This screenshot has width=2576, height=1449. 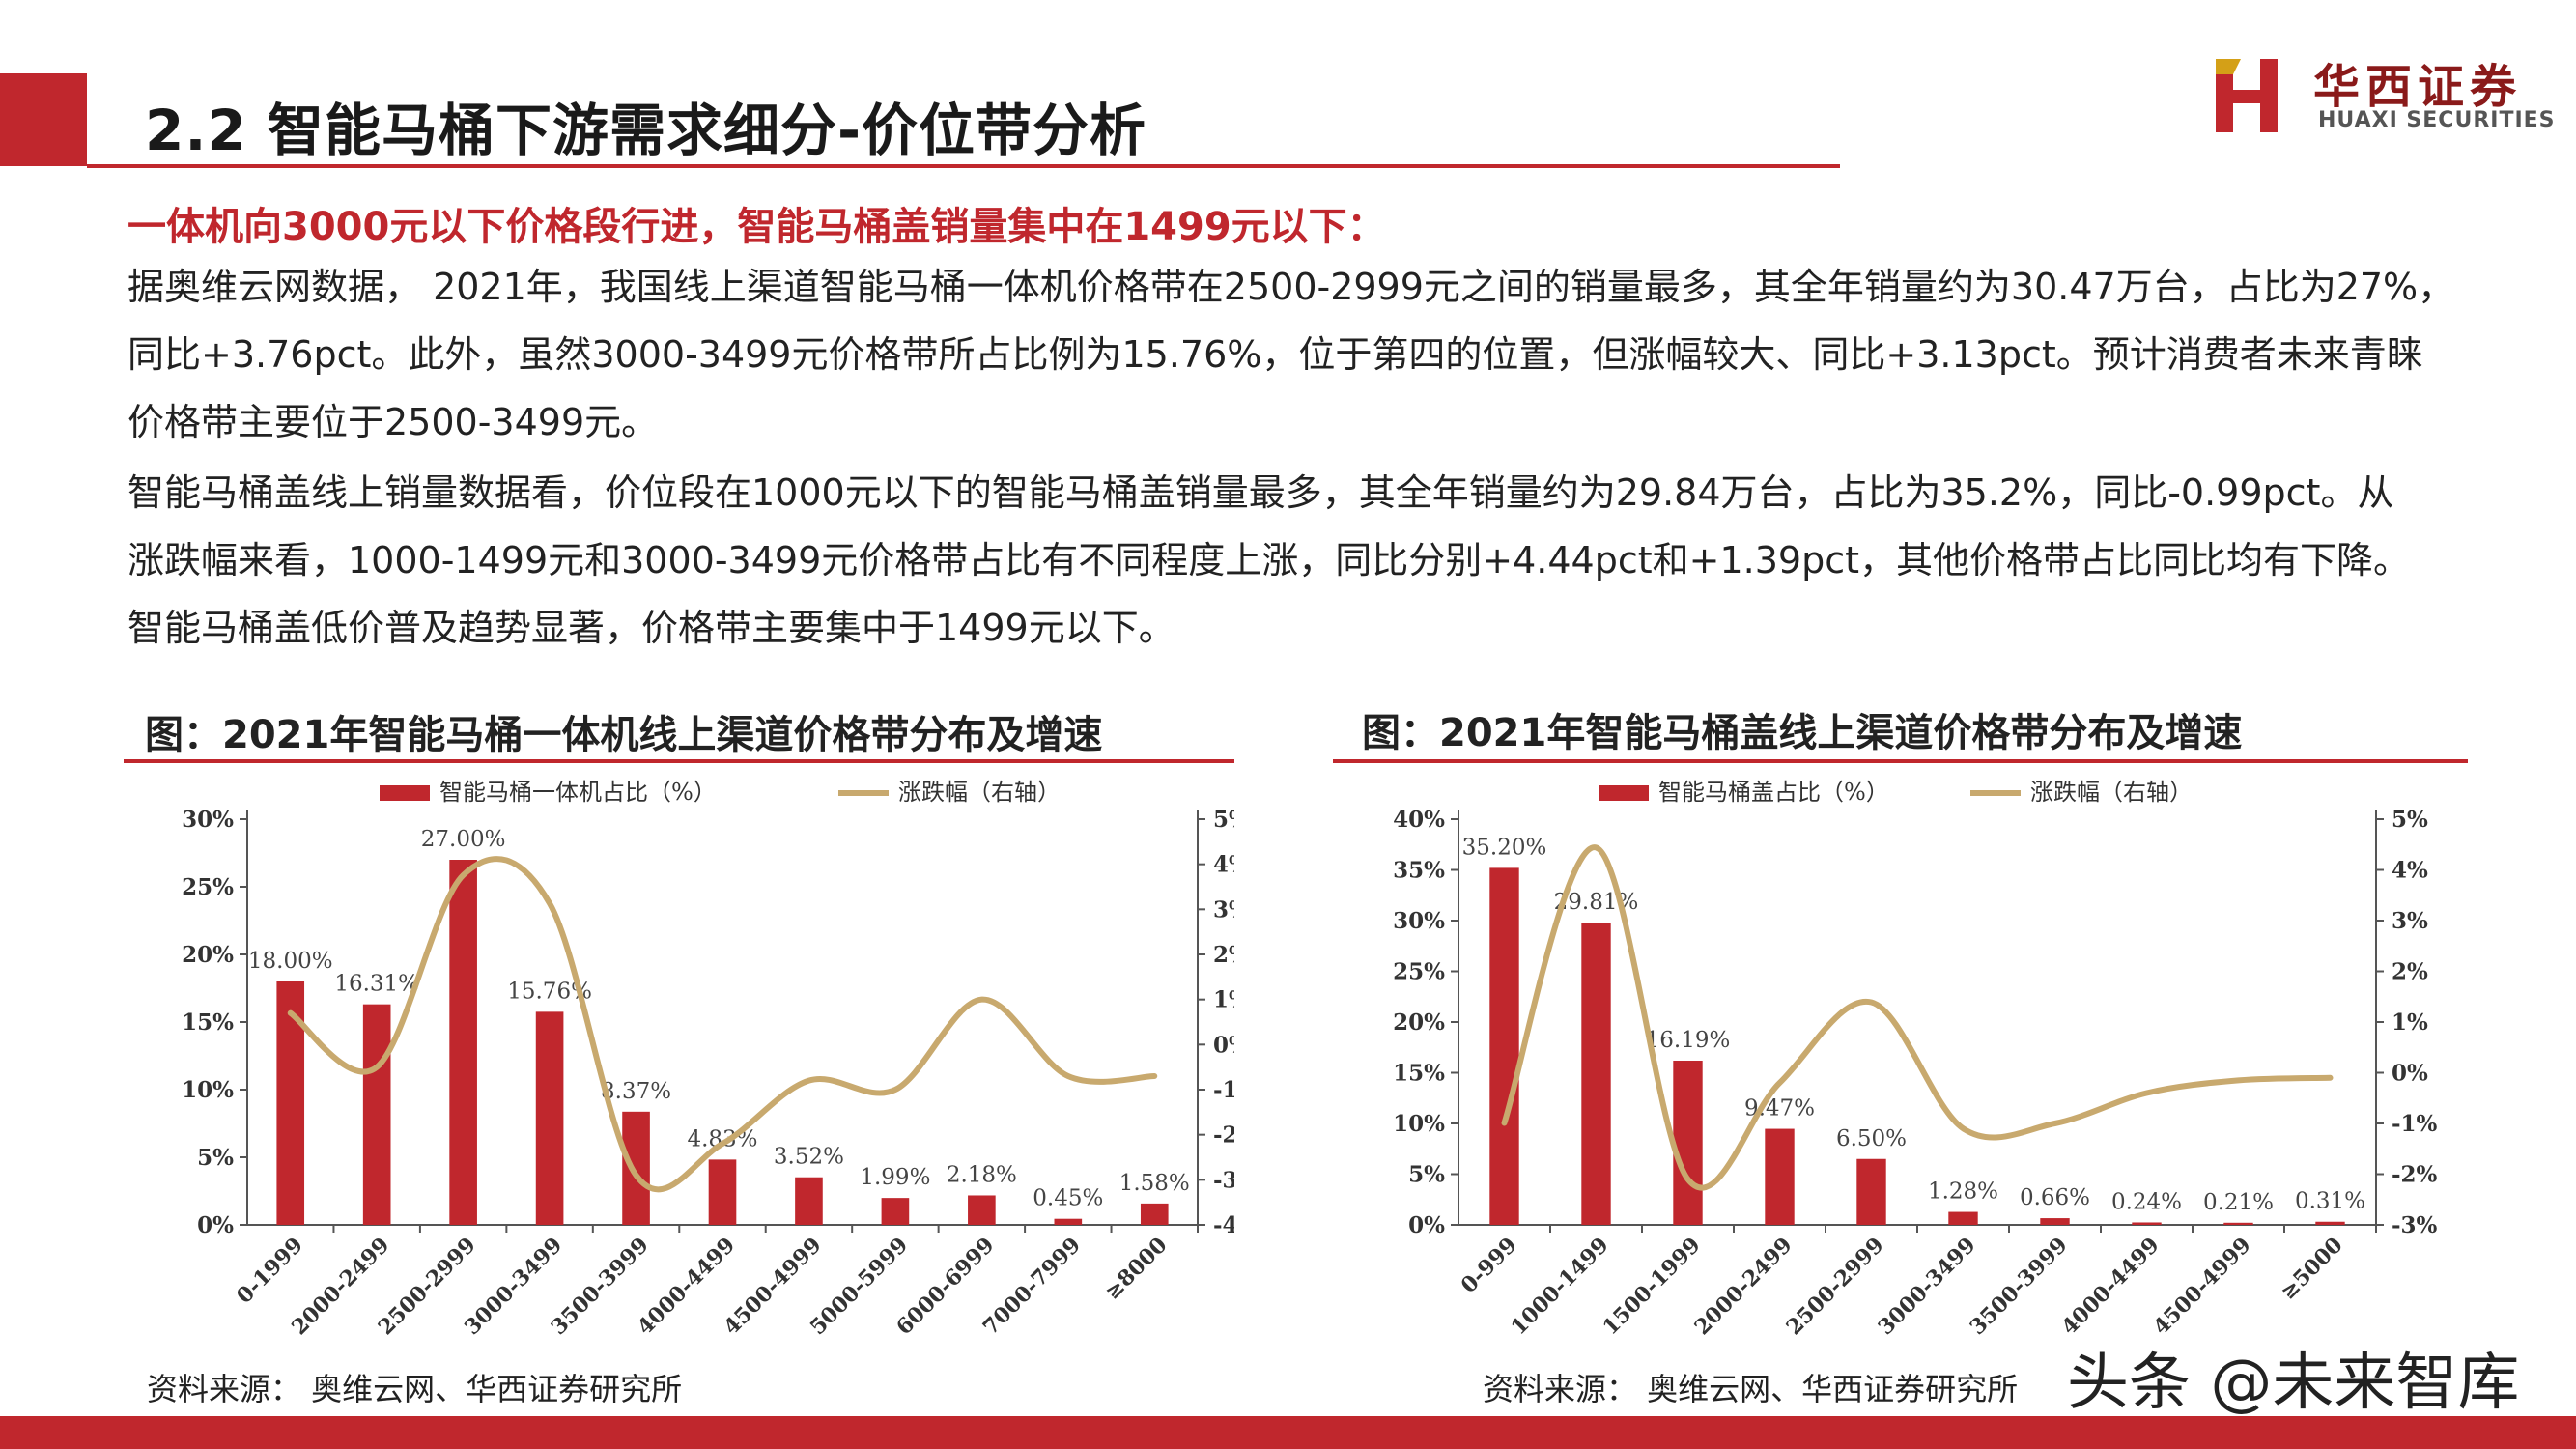 What do you see at coordinates (43, 119) in the screenshot?
I see `title-accent-bar` at bounding box center [43, 119].